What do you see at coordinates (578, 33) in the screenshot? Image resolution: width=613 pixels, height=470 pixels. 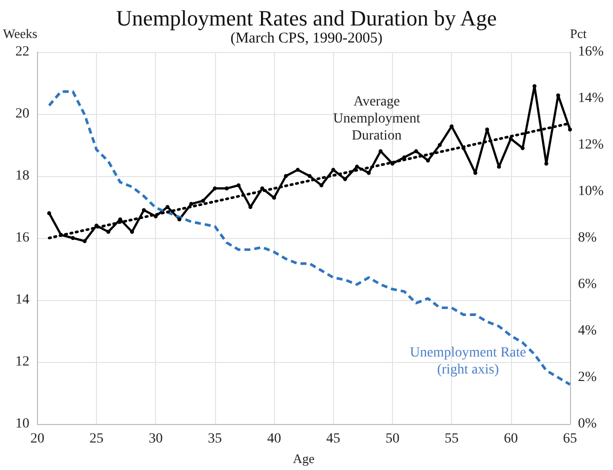 I see `y2-axis-title: Pct` at bounding box center [578, 33].